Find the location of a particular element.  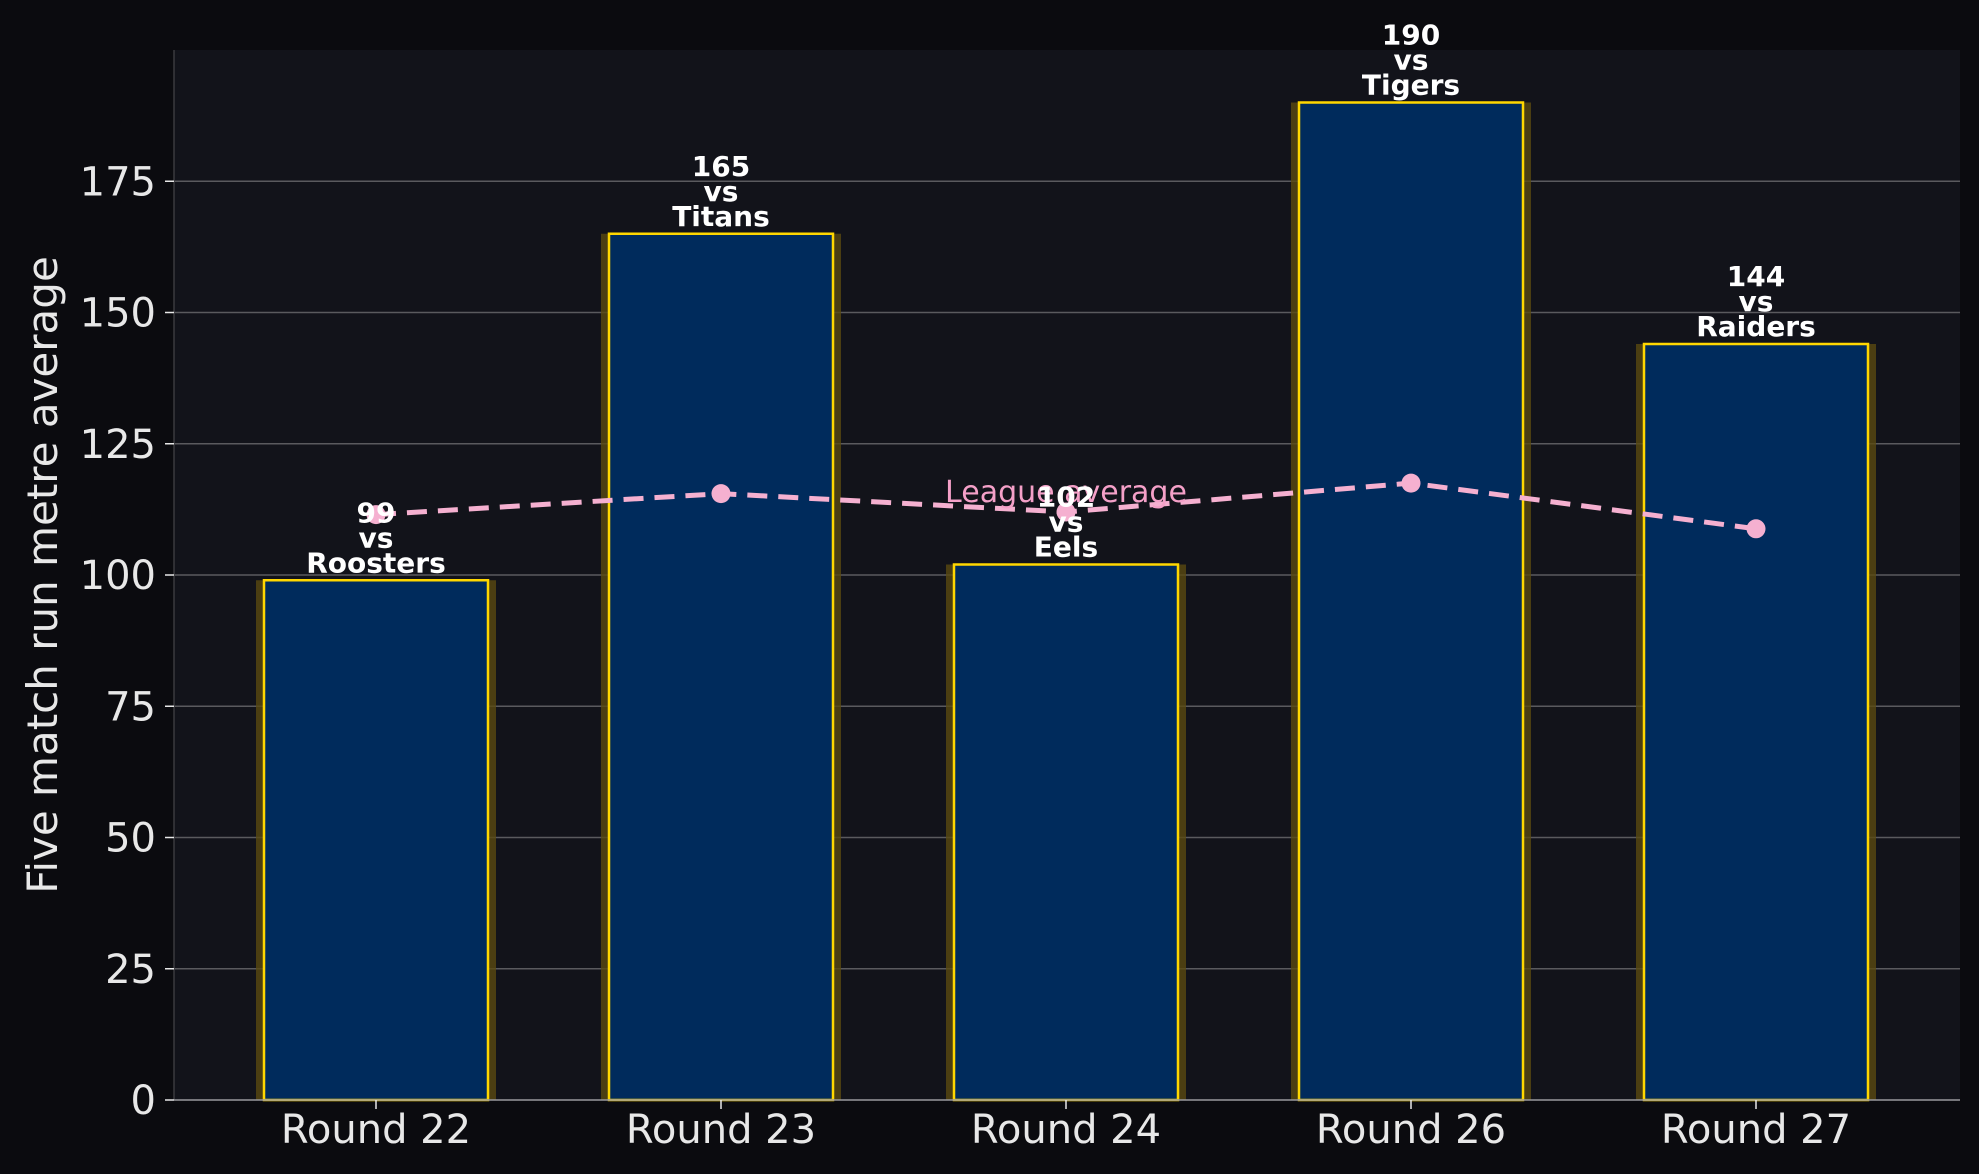

bar-value-label: 190 is located at coordinates (1411, 35).